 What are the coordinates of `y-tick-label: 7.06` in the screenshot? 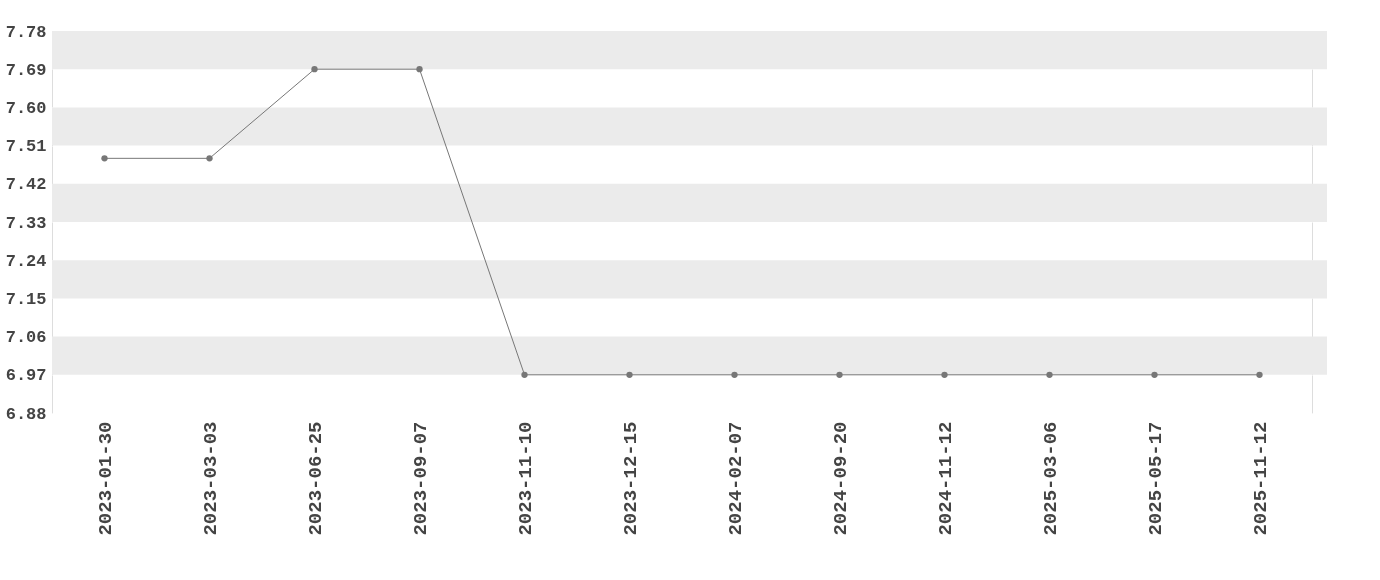 It's located at (26, 338).